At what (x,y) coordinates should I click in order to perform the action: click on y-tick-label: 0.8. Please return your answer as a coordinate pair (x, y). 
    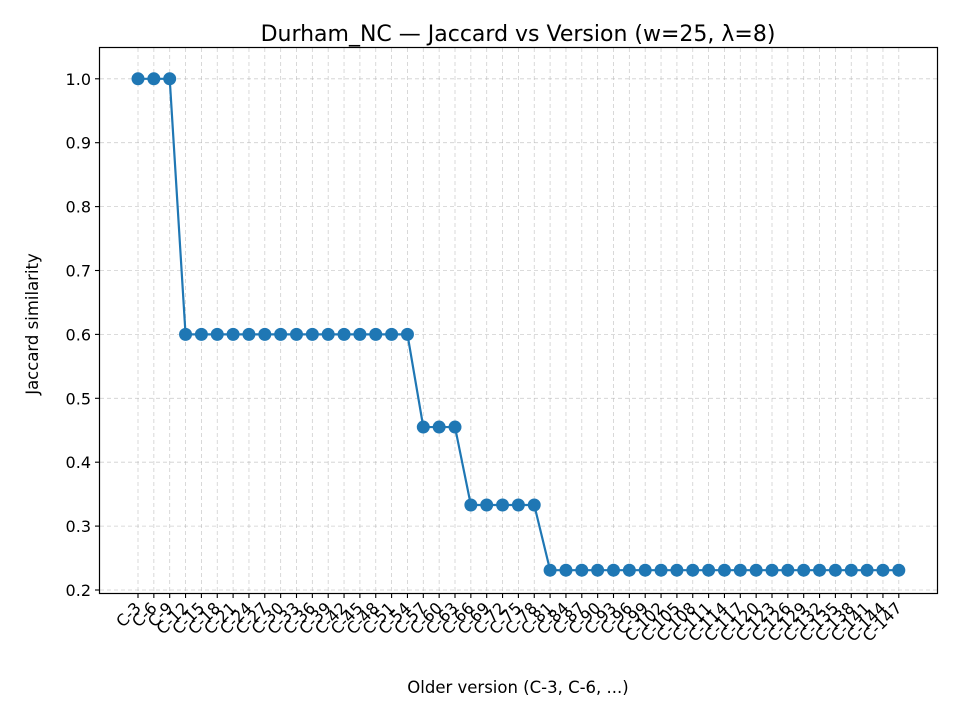
    Looking at the image, I should click on (78, 207).